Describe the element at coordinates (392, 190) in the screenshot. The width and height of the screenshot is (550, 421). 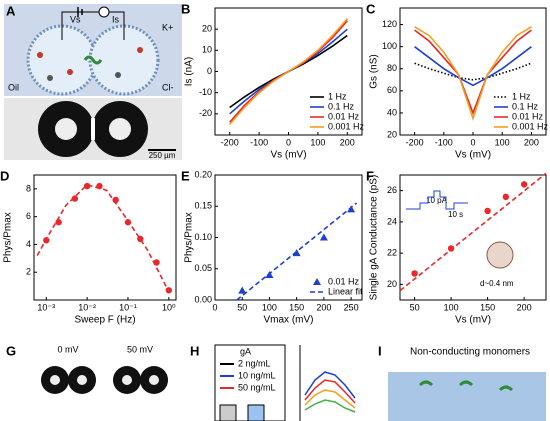
I see `y-tick-label: 26` at that location.